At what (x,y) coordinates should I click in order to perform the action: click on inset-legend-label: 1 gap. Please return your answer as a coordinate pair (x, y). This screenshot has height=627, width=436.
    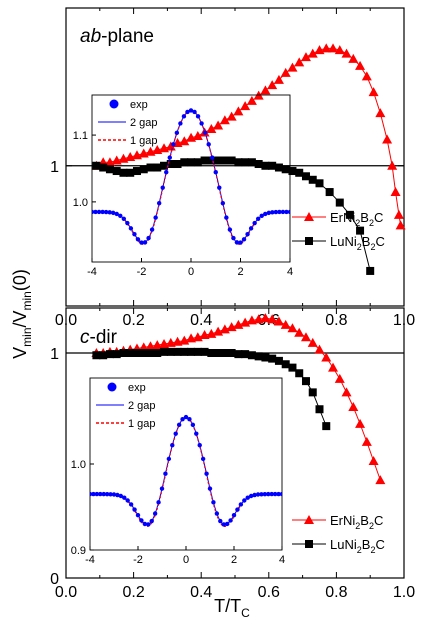
    Looking at the image, I should click on (144, 141).